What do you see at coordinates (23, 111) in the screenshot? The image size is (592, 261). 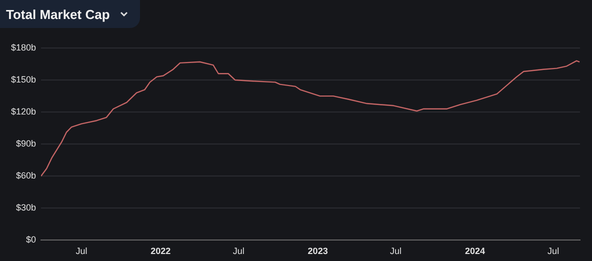 I see `y-tick-label: $120b` at bounding box center [23, 111].